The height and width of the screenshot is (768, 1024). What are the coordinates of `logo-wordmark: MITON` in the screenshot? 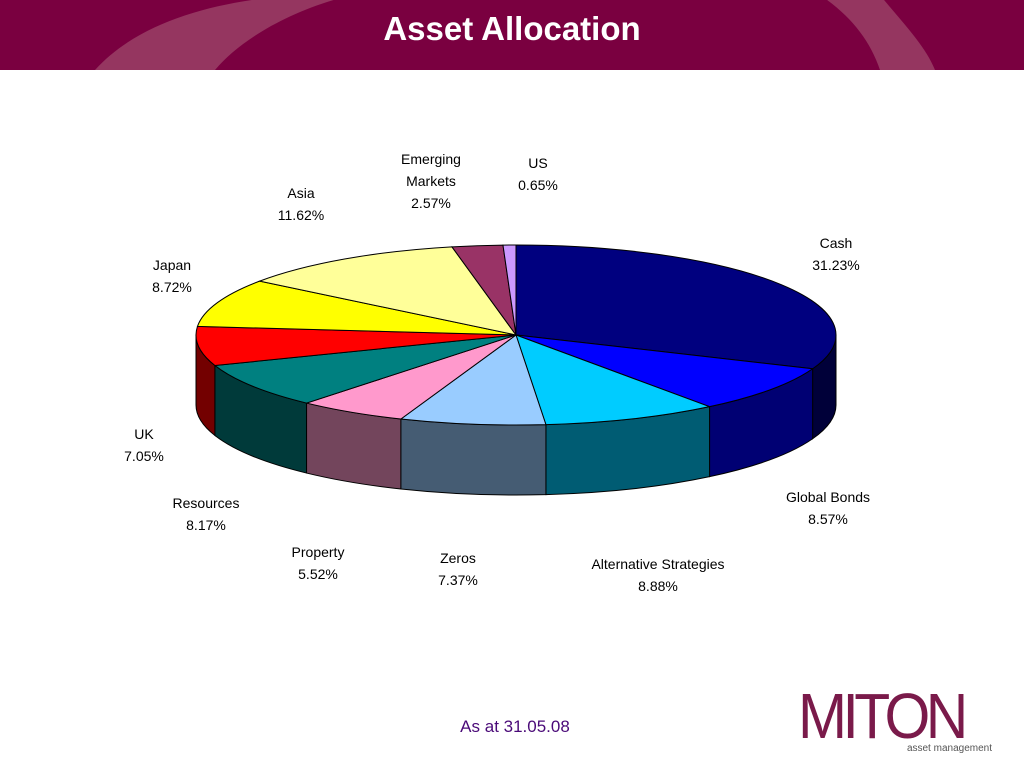 It's located at (883, 716).